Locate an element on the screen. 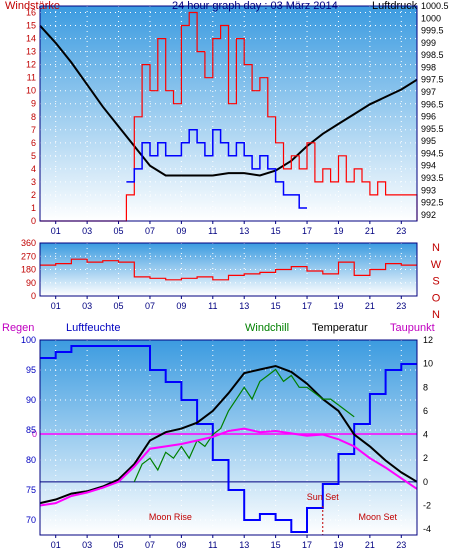 This screenshot has height=555, width=470. humidity-y-tick: 80 is located at coordinates (31, 460).